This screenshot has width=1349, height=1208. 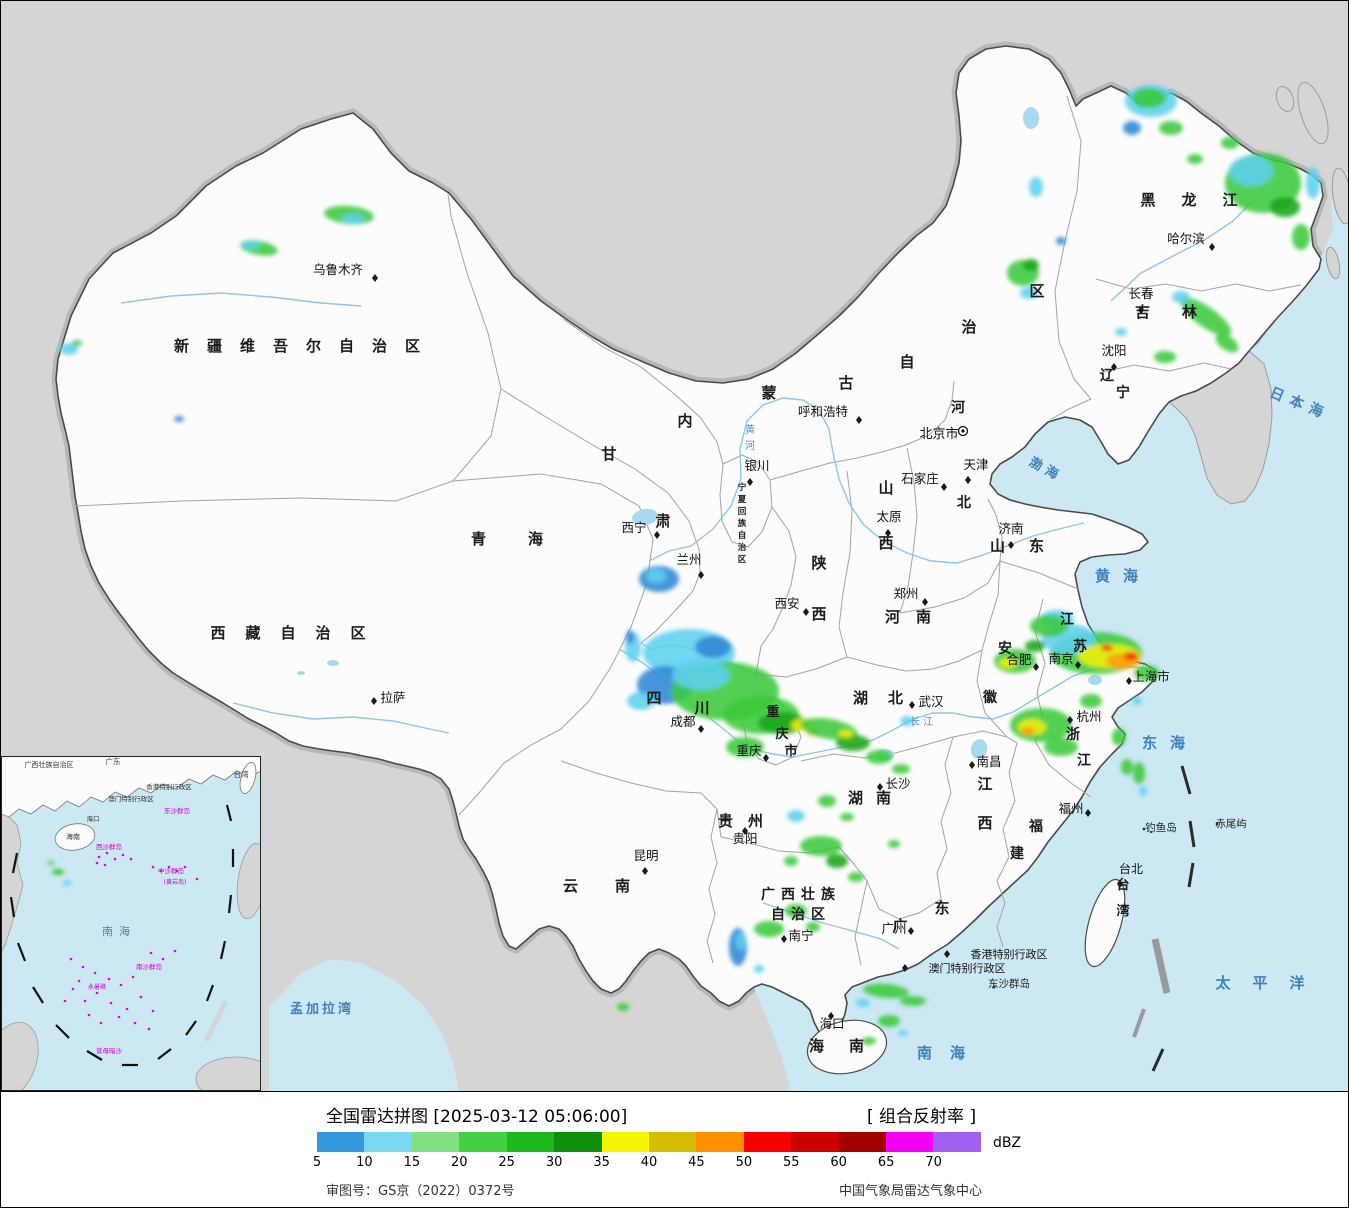 What do you see at coordinates (899, 926) in the screenshot?
I see `province-label: 广` at bounding box center [899, 926].